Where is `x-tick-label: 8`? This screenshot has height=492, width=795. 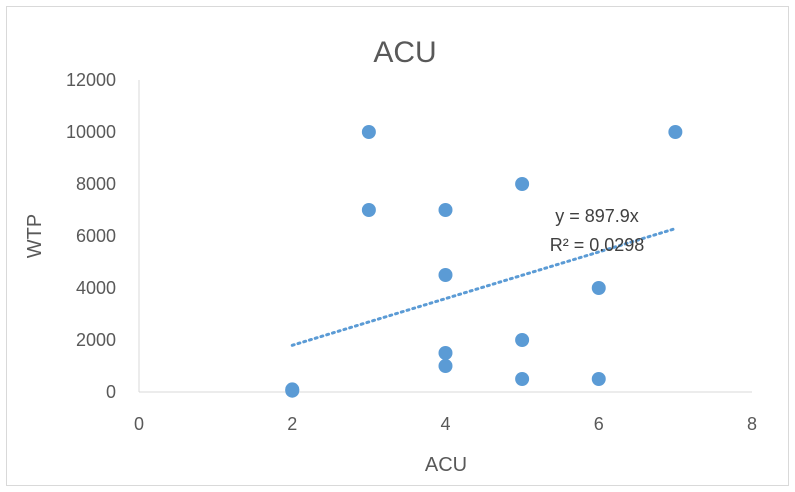
x-tick-label: 8 is located at coordinates (752, 424).